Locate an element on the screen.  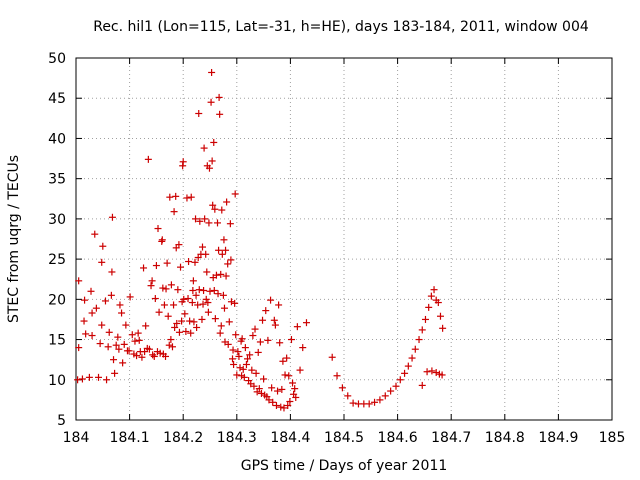
x-tick-label: 185 is located at coordinates (612, 438).